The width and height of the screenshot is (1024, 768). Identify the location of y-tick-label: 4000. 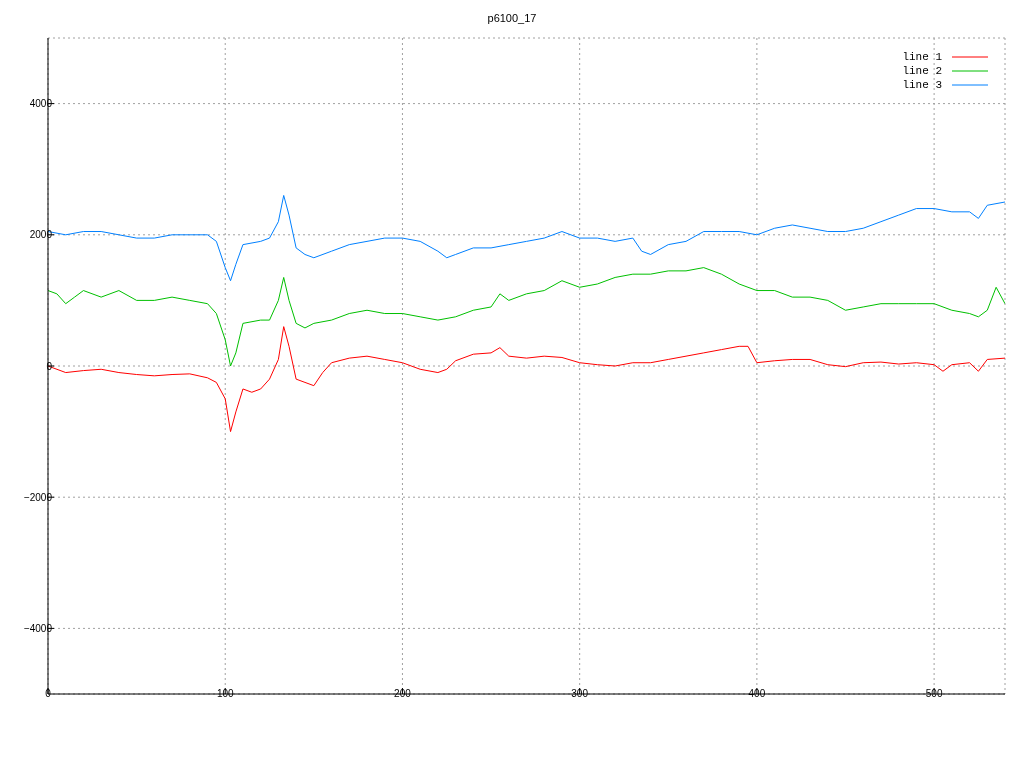
(41, 104).